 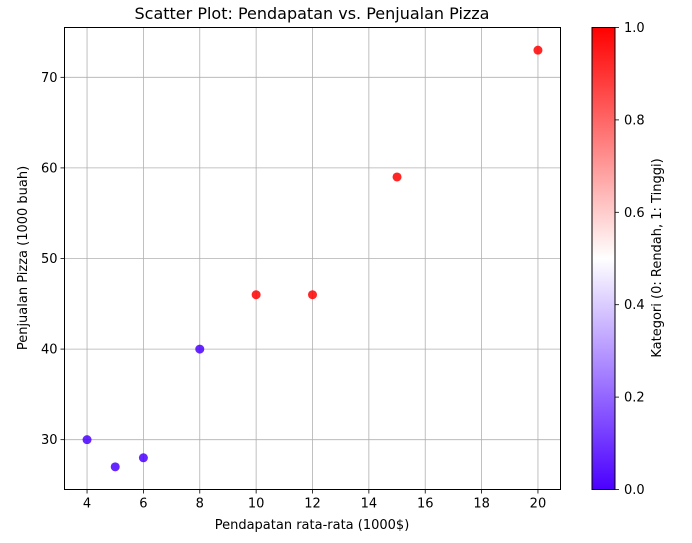 What do you see at coordinates (657, 257) in the screenshot?
I see `colorbar-label: Kategori (0: Rendah, 1: Tinggi)` at bounding box center [657, 257].